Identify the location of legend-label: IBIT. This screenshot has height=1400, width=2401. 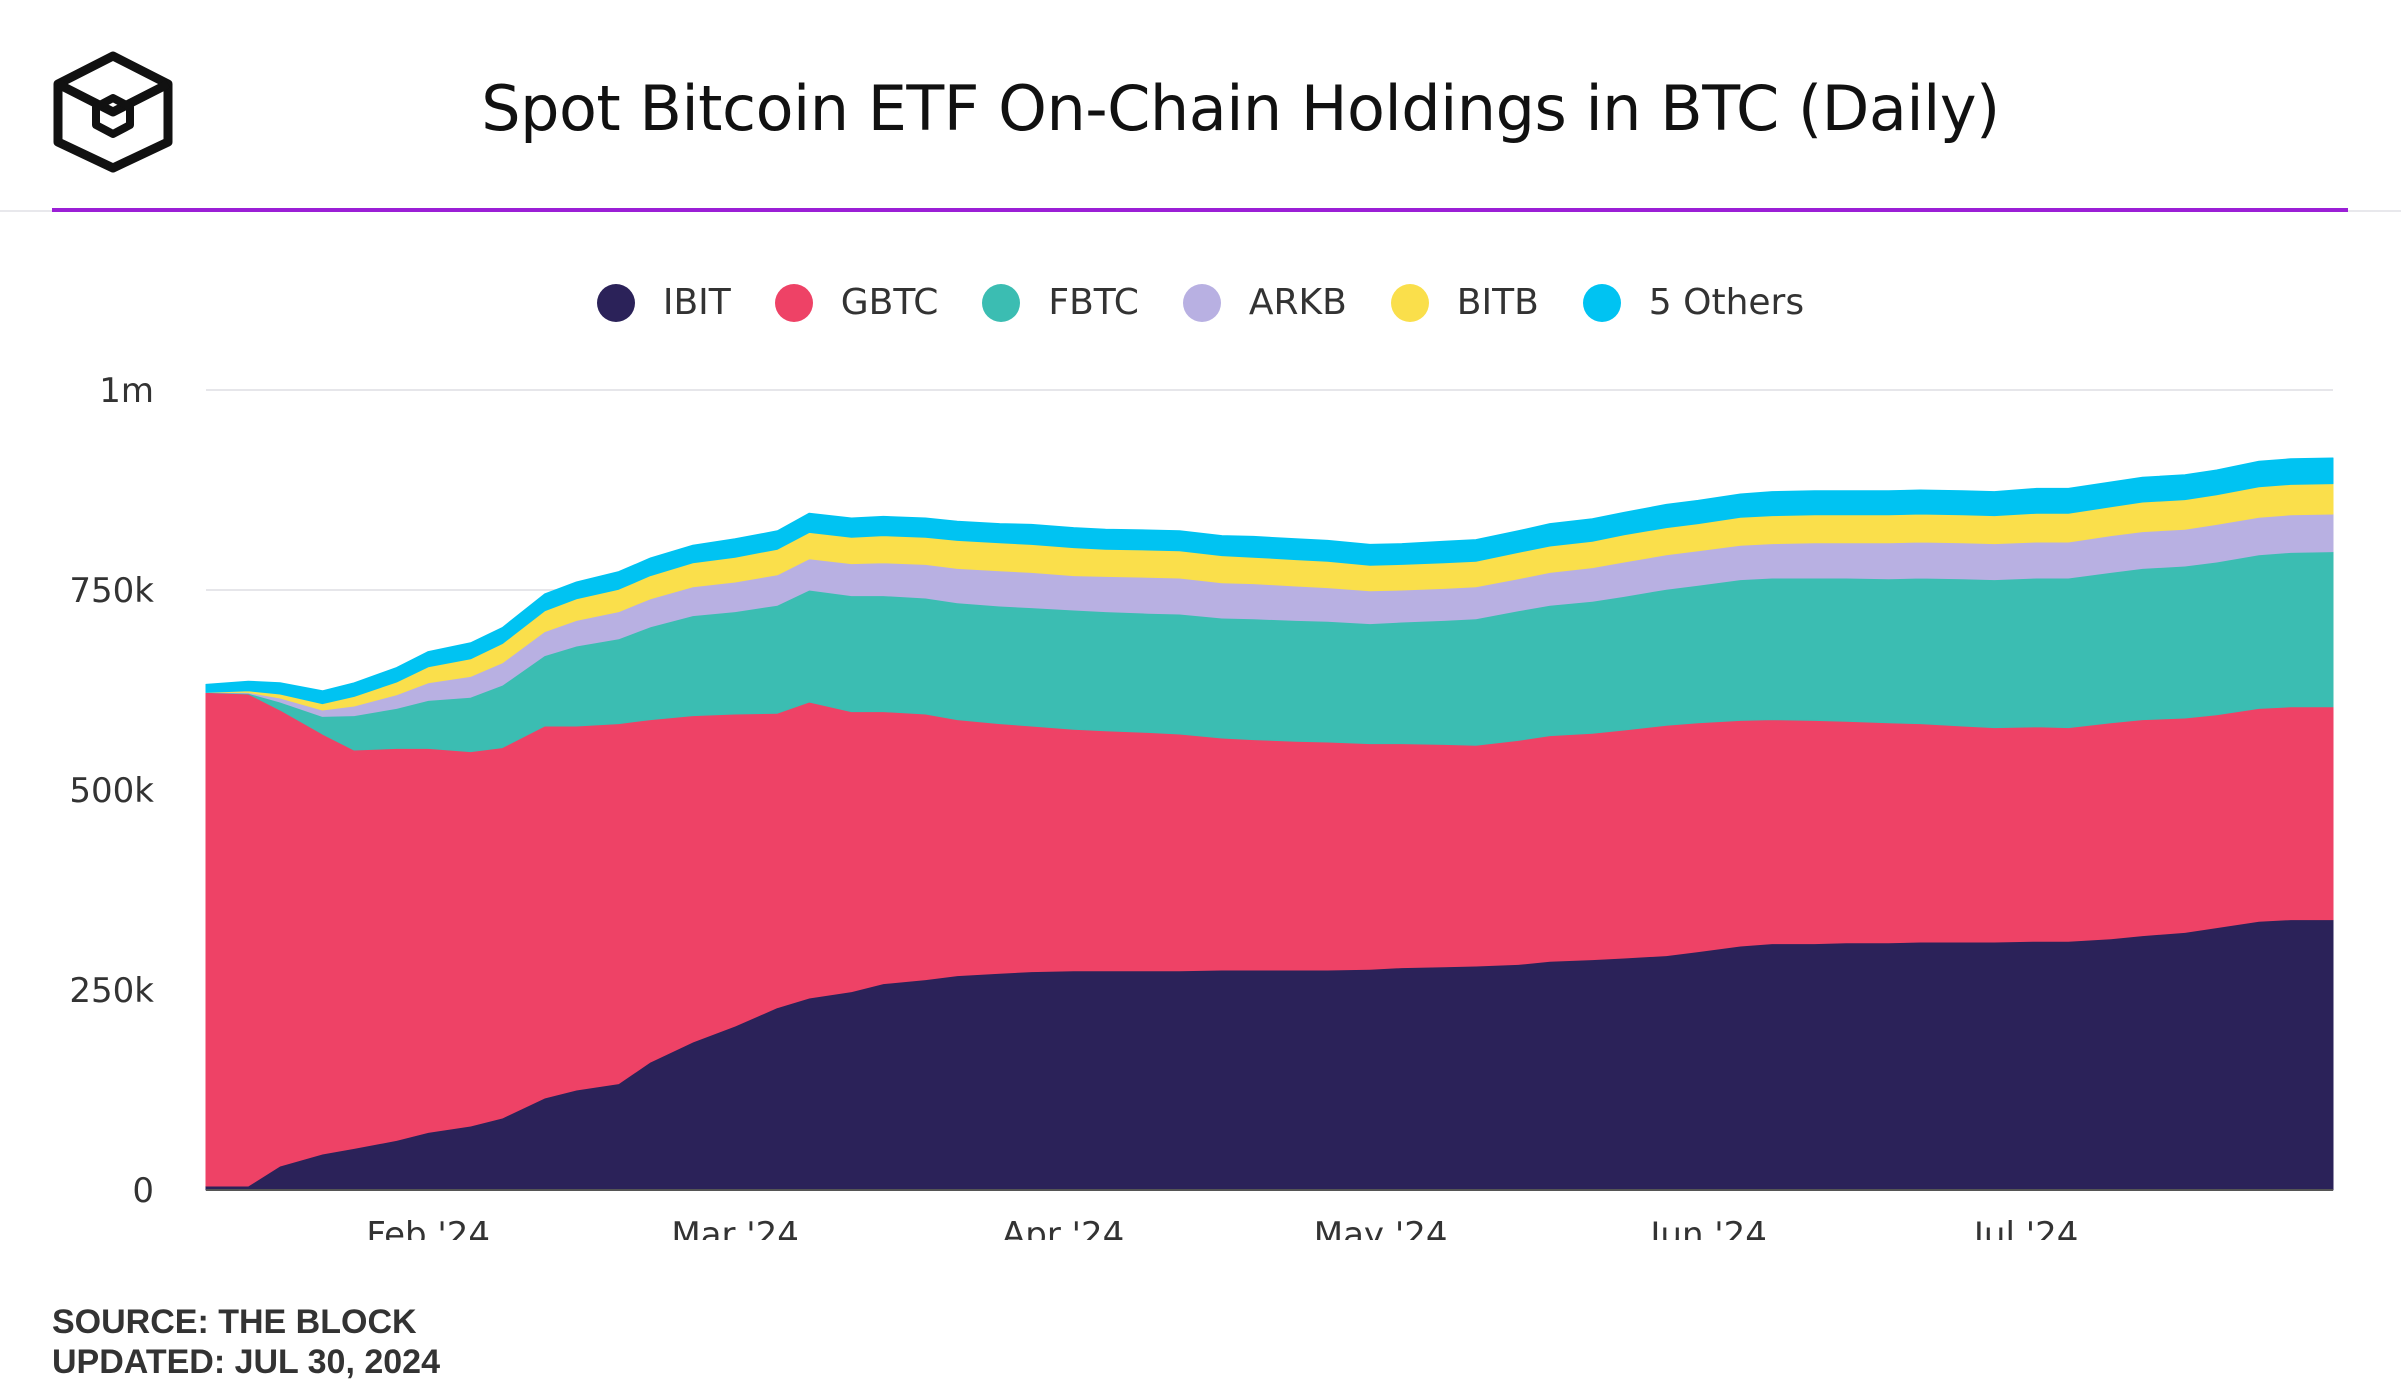
(696, 302).